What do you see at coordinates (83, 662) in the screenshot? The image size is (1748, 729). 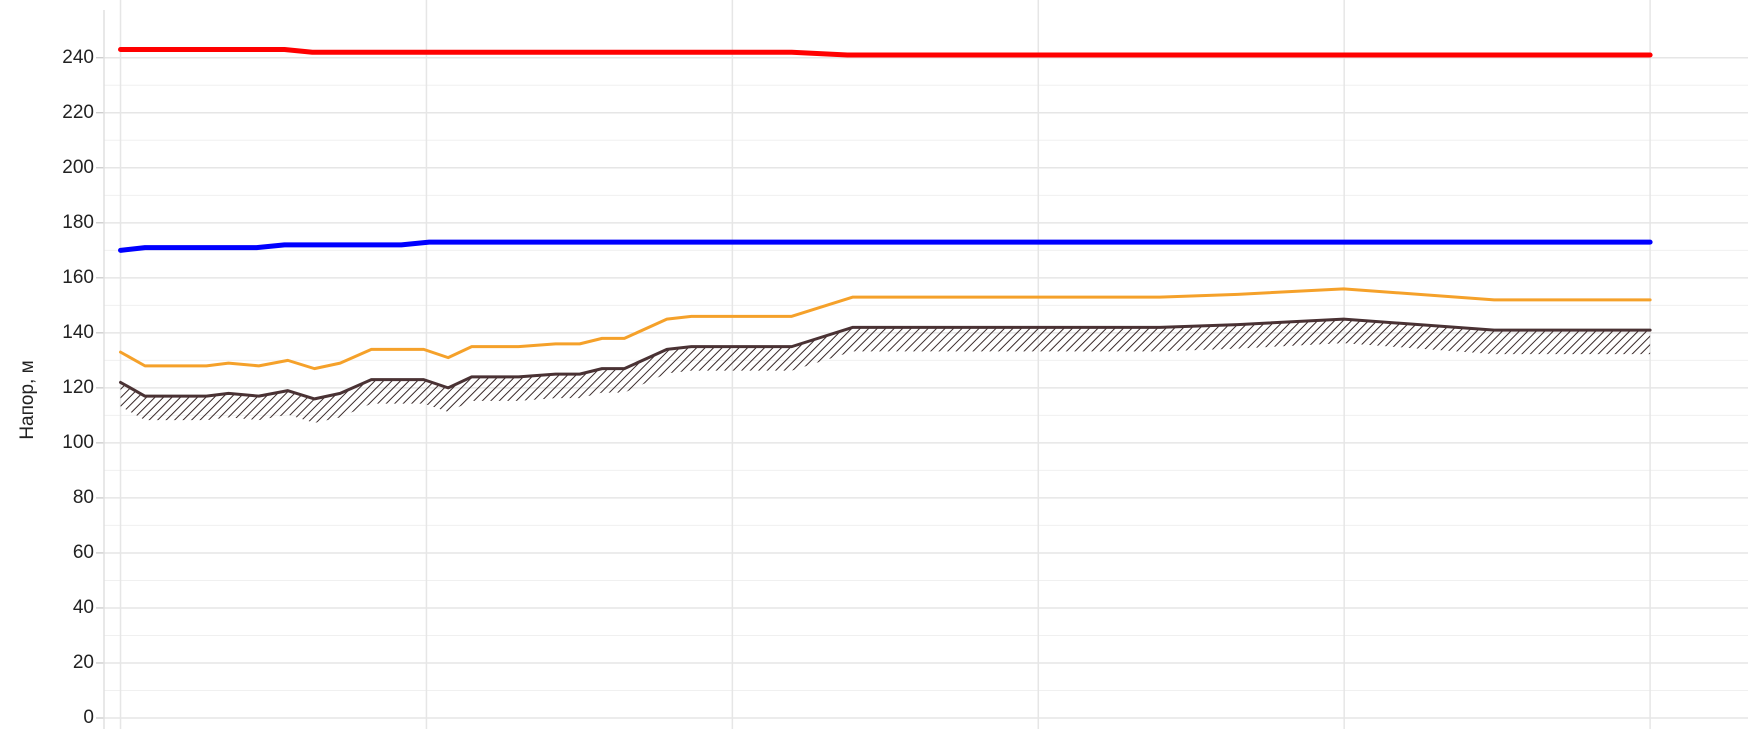 I see `y-tick-label: 20` at bounding box center [83, 662].